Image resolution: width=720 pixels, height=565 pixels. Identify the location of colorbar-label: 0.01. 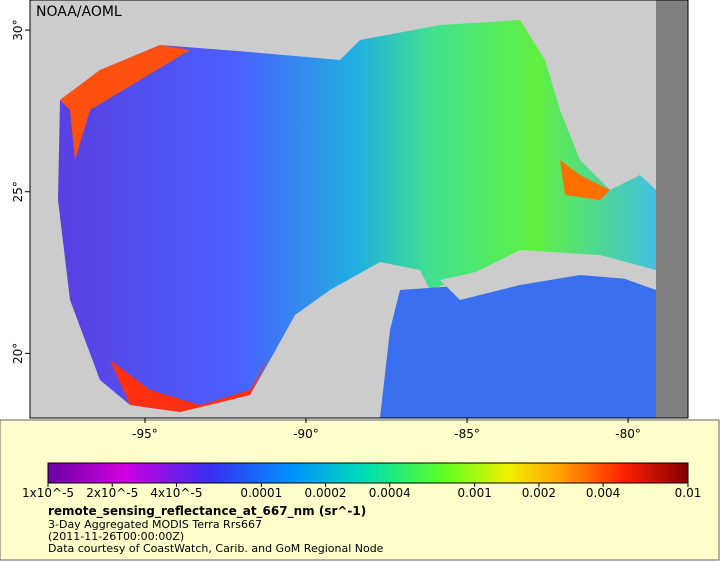
(688, 493).